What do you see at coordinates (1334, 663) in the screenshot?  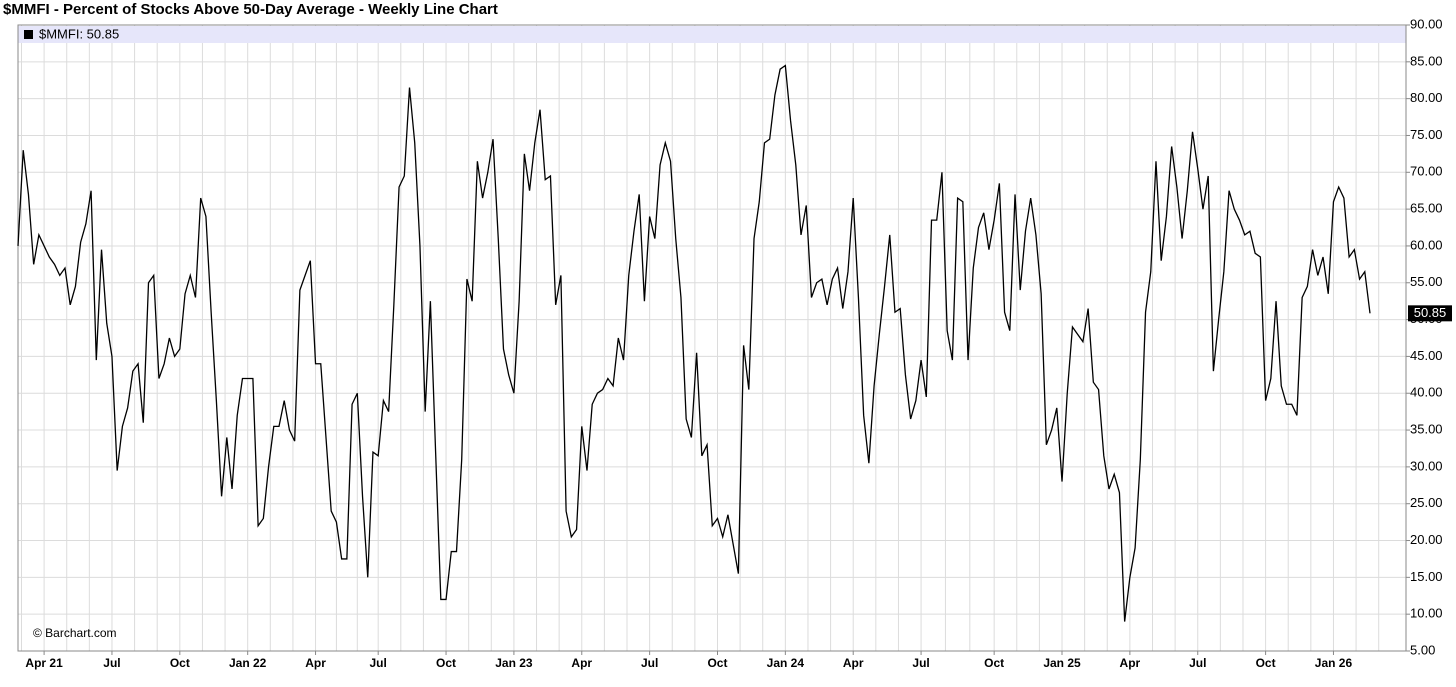 I see `x-tick-label: Jan 26` at bounding box center [1334, 663].